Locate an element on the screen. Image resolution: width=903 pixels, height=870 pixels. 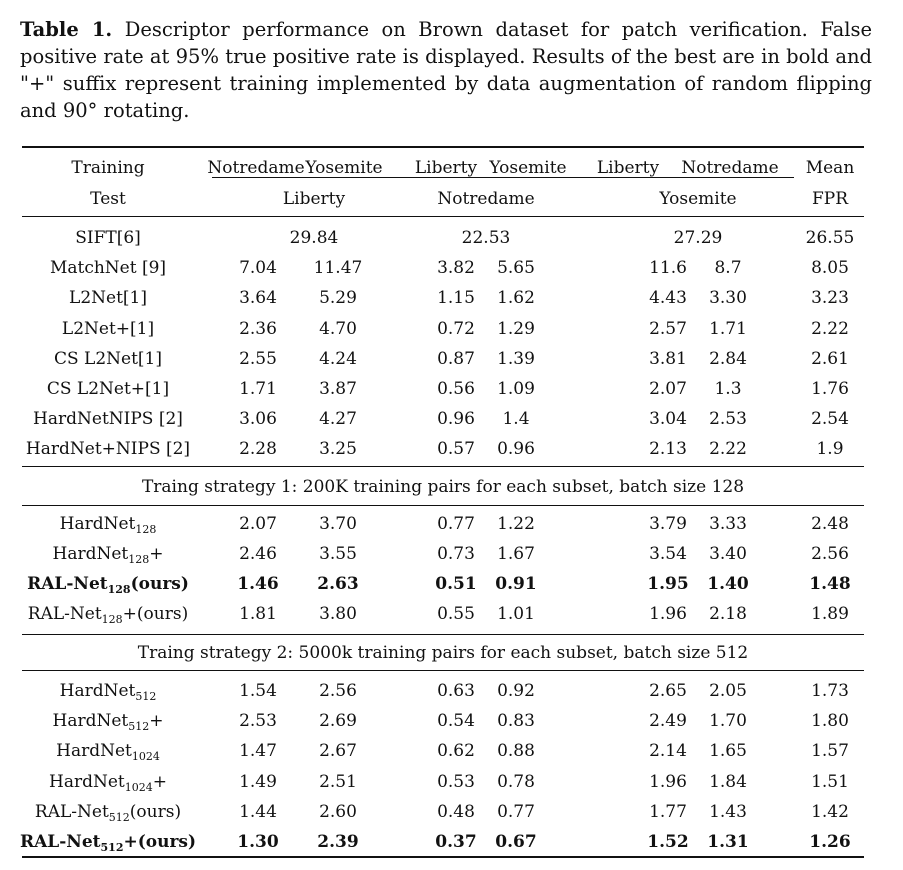
table-cell: 0.91 is located at coordinates (516, 584).